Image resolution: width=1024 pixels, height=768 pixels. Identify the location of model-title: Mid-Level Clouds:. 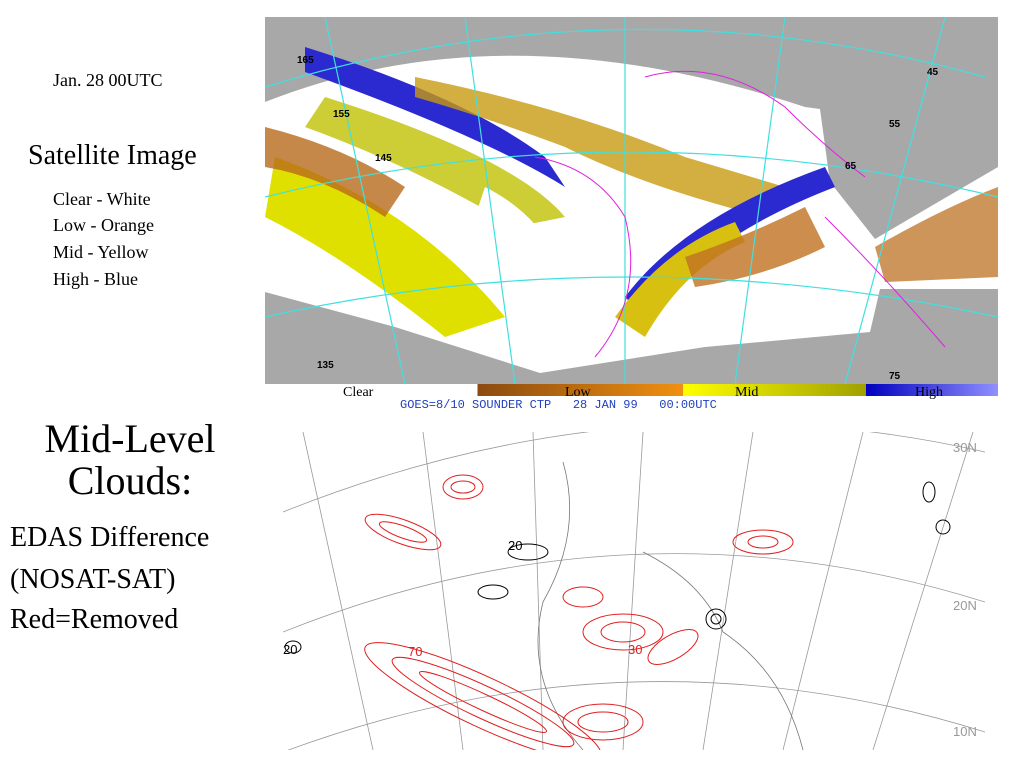
(130, 460).